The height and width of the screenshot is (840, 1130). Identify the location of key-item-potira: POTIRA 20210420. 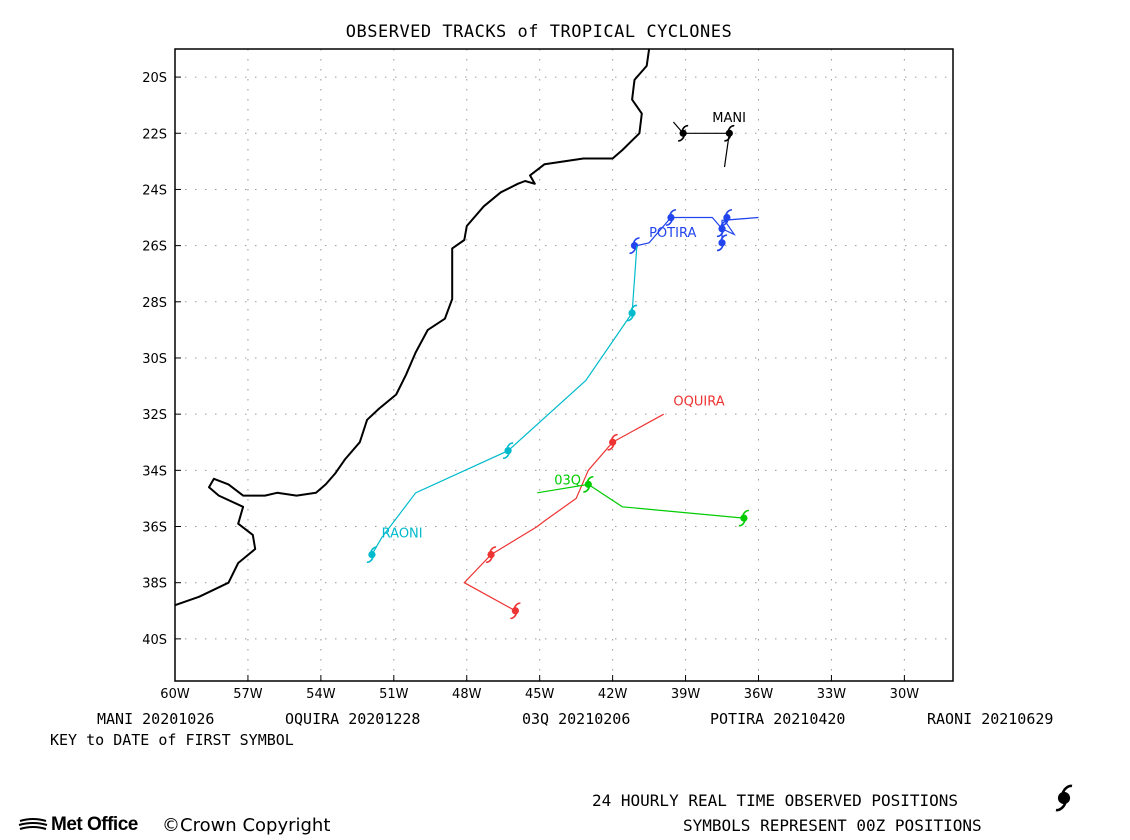
(778, 719).